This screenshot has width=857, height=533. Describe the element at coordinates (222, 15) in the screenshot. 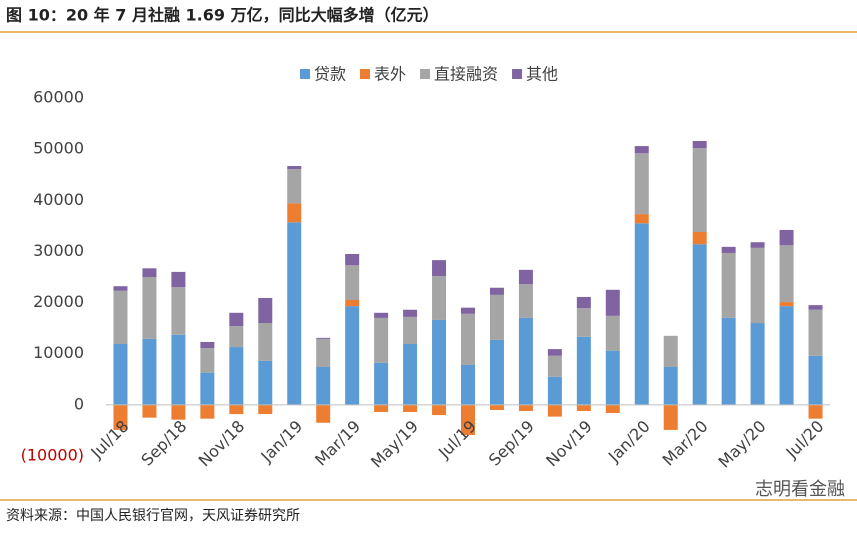

I see `chart-title: 图 10：20 年 7 月社融 1.69 万亿，同比大幅多增（亿元）` at that location.